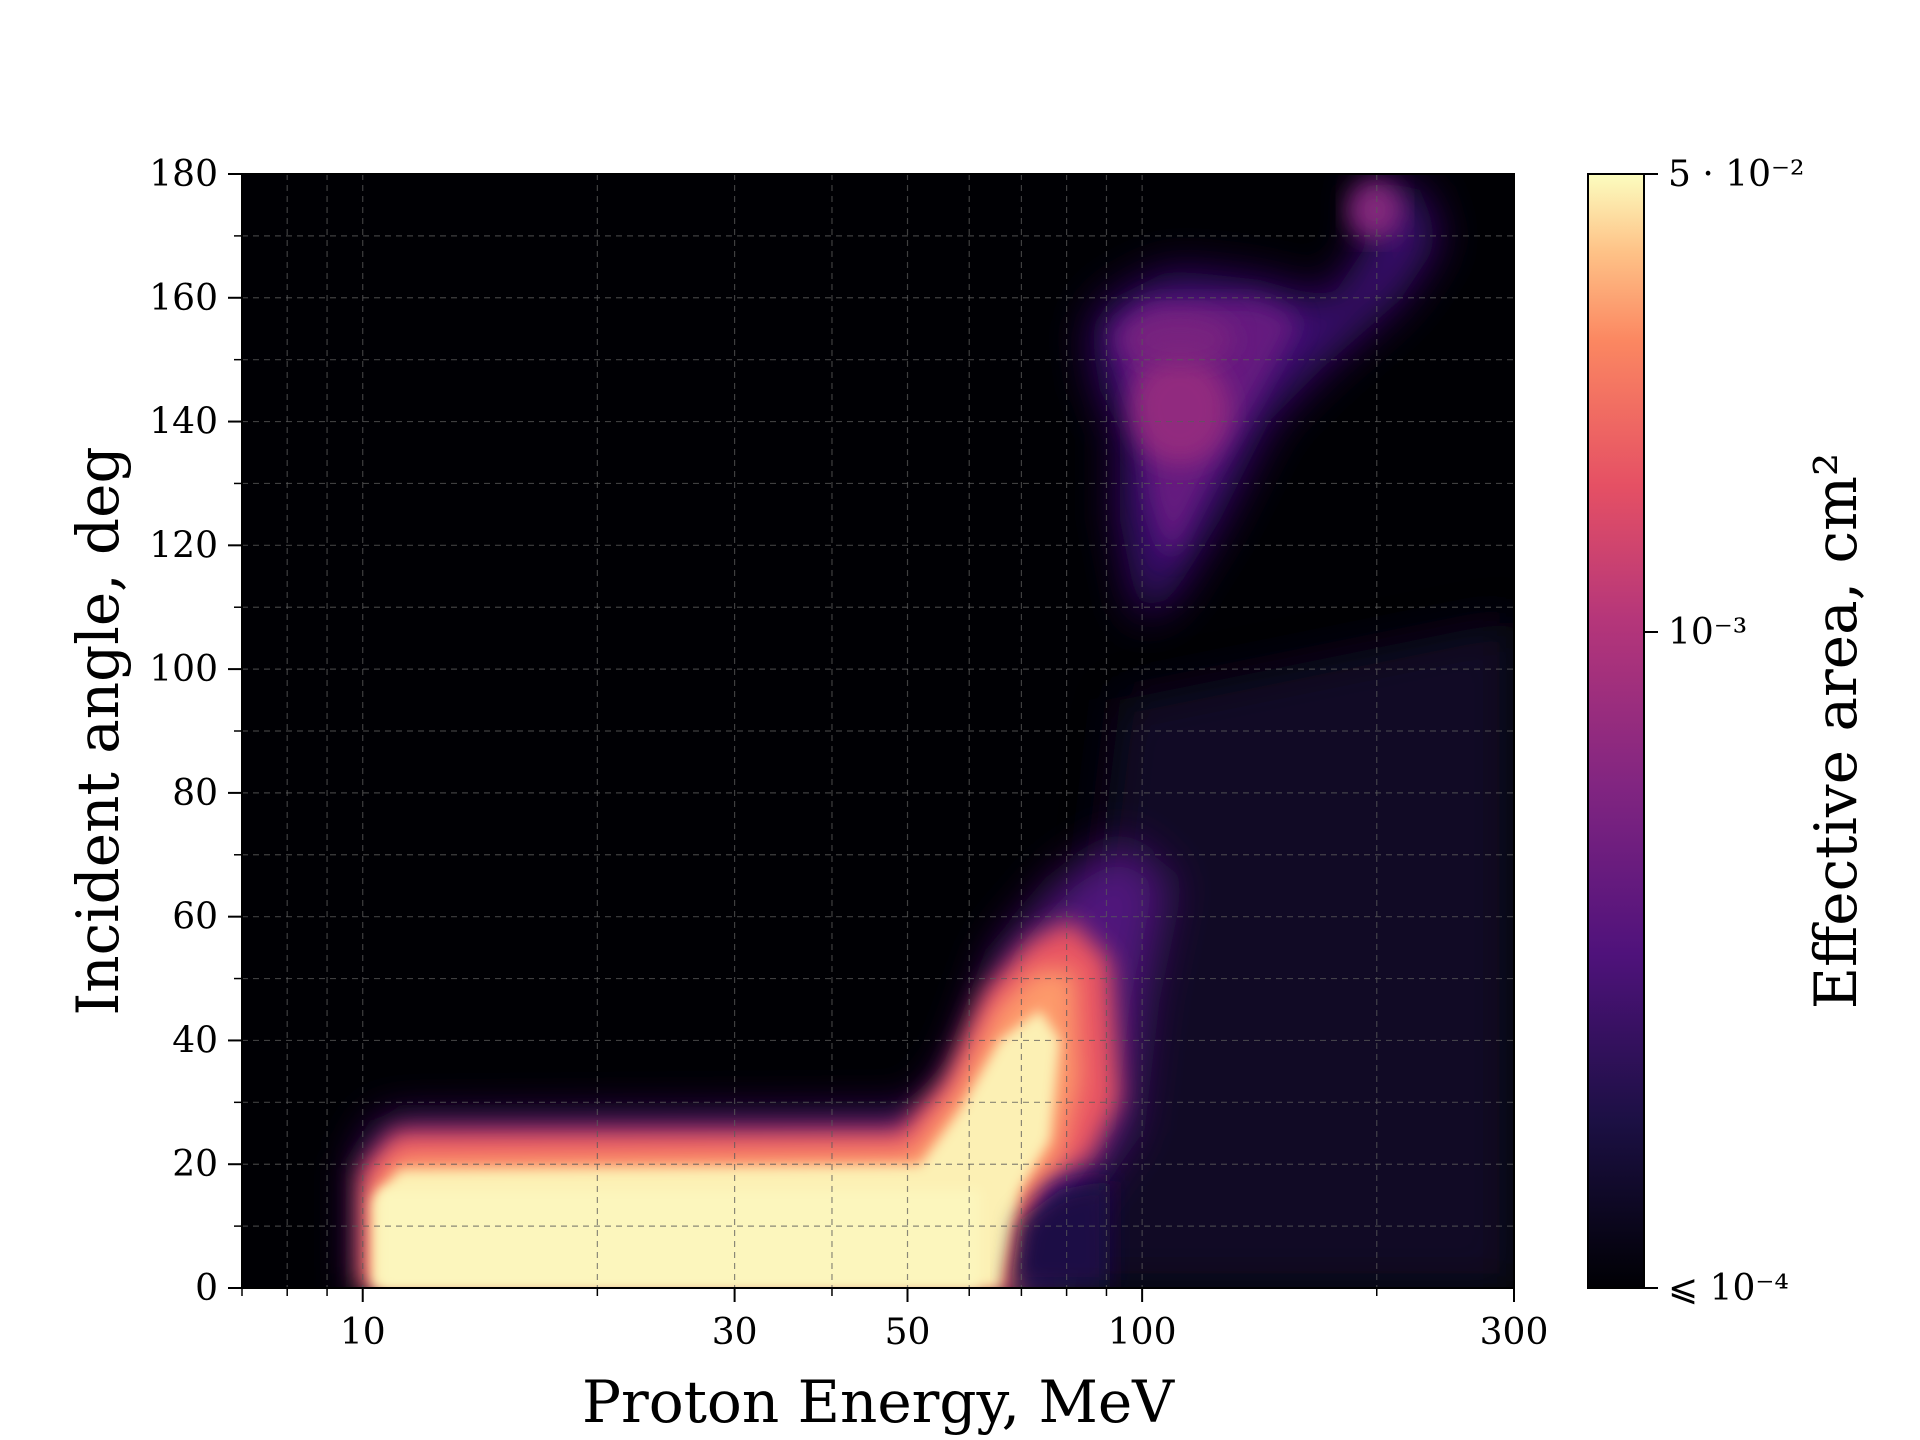 This screenshot has height=1440, width=1920. What do you see at coordinates (98, 730) in the screenshot?
I see `y-axis-label: Incident angle, deg` at bounding box center [98, 730].